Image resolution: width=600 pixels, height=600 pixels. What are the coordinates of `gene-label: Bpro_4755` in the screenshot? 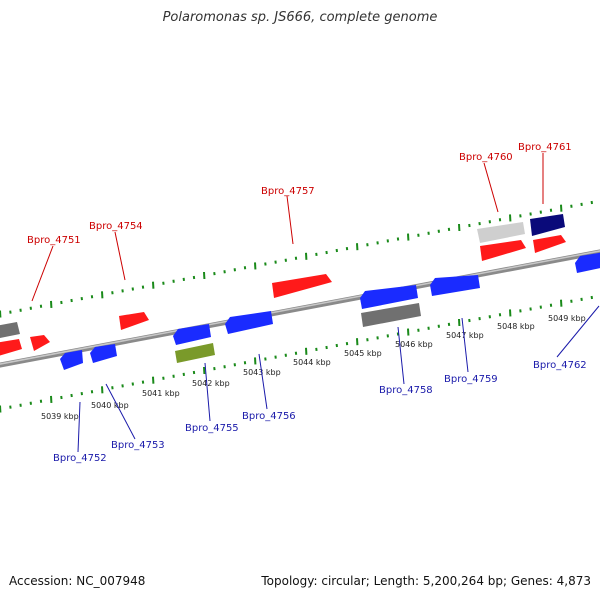 It's located at (212, 428).